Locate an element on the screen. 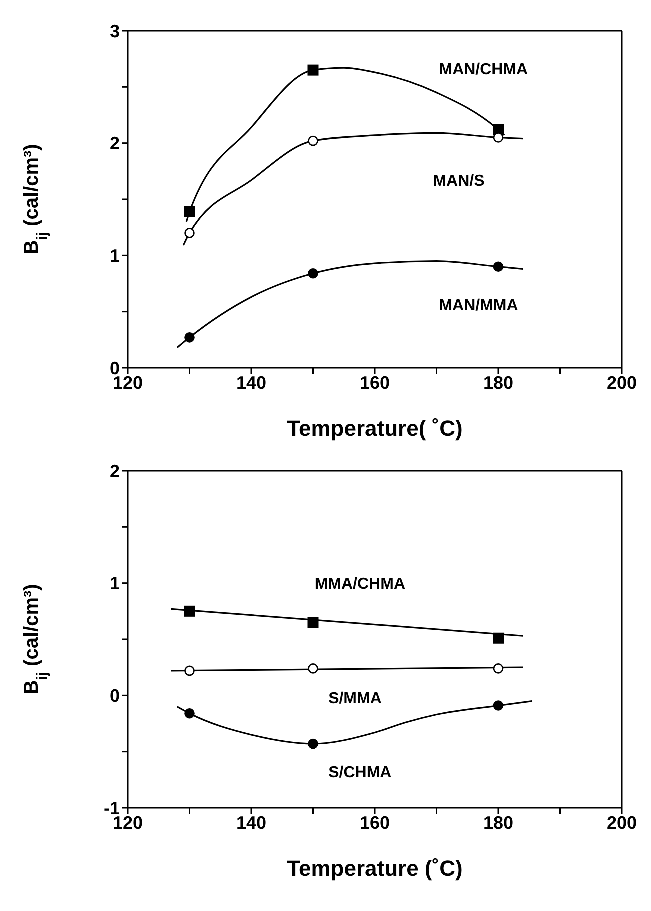  annotation: S/CHMA is located at coordinates (360, 773).